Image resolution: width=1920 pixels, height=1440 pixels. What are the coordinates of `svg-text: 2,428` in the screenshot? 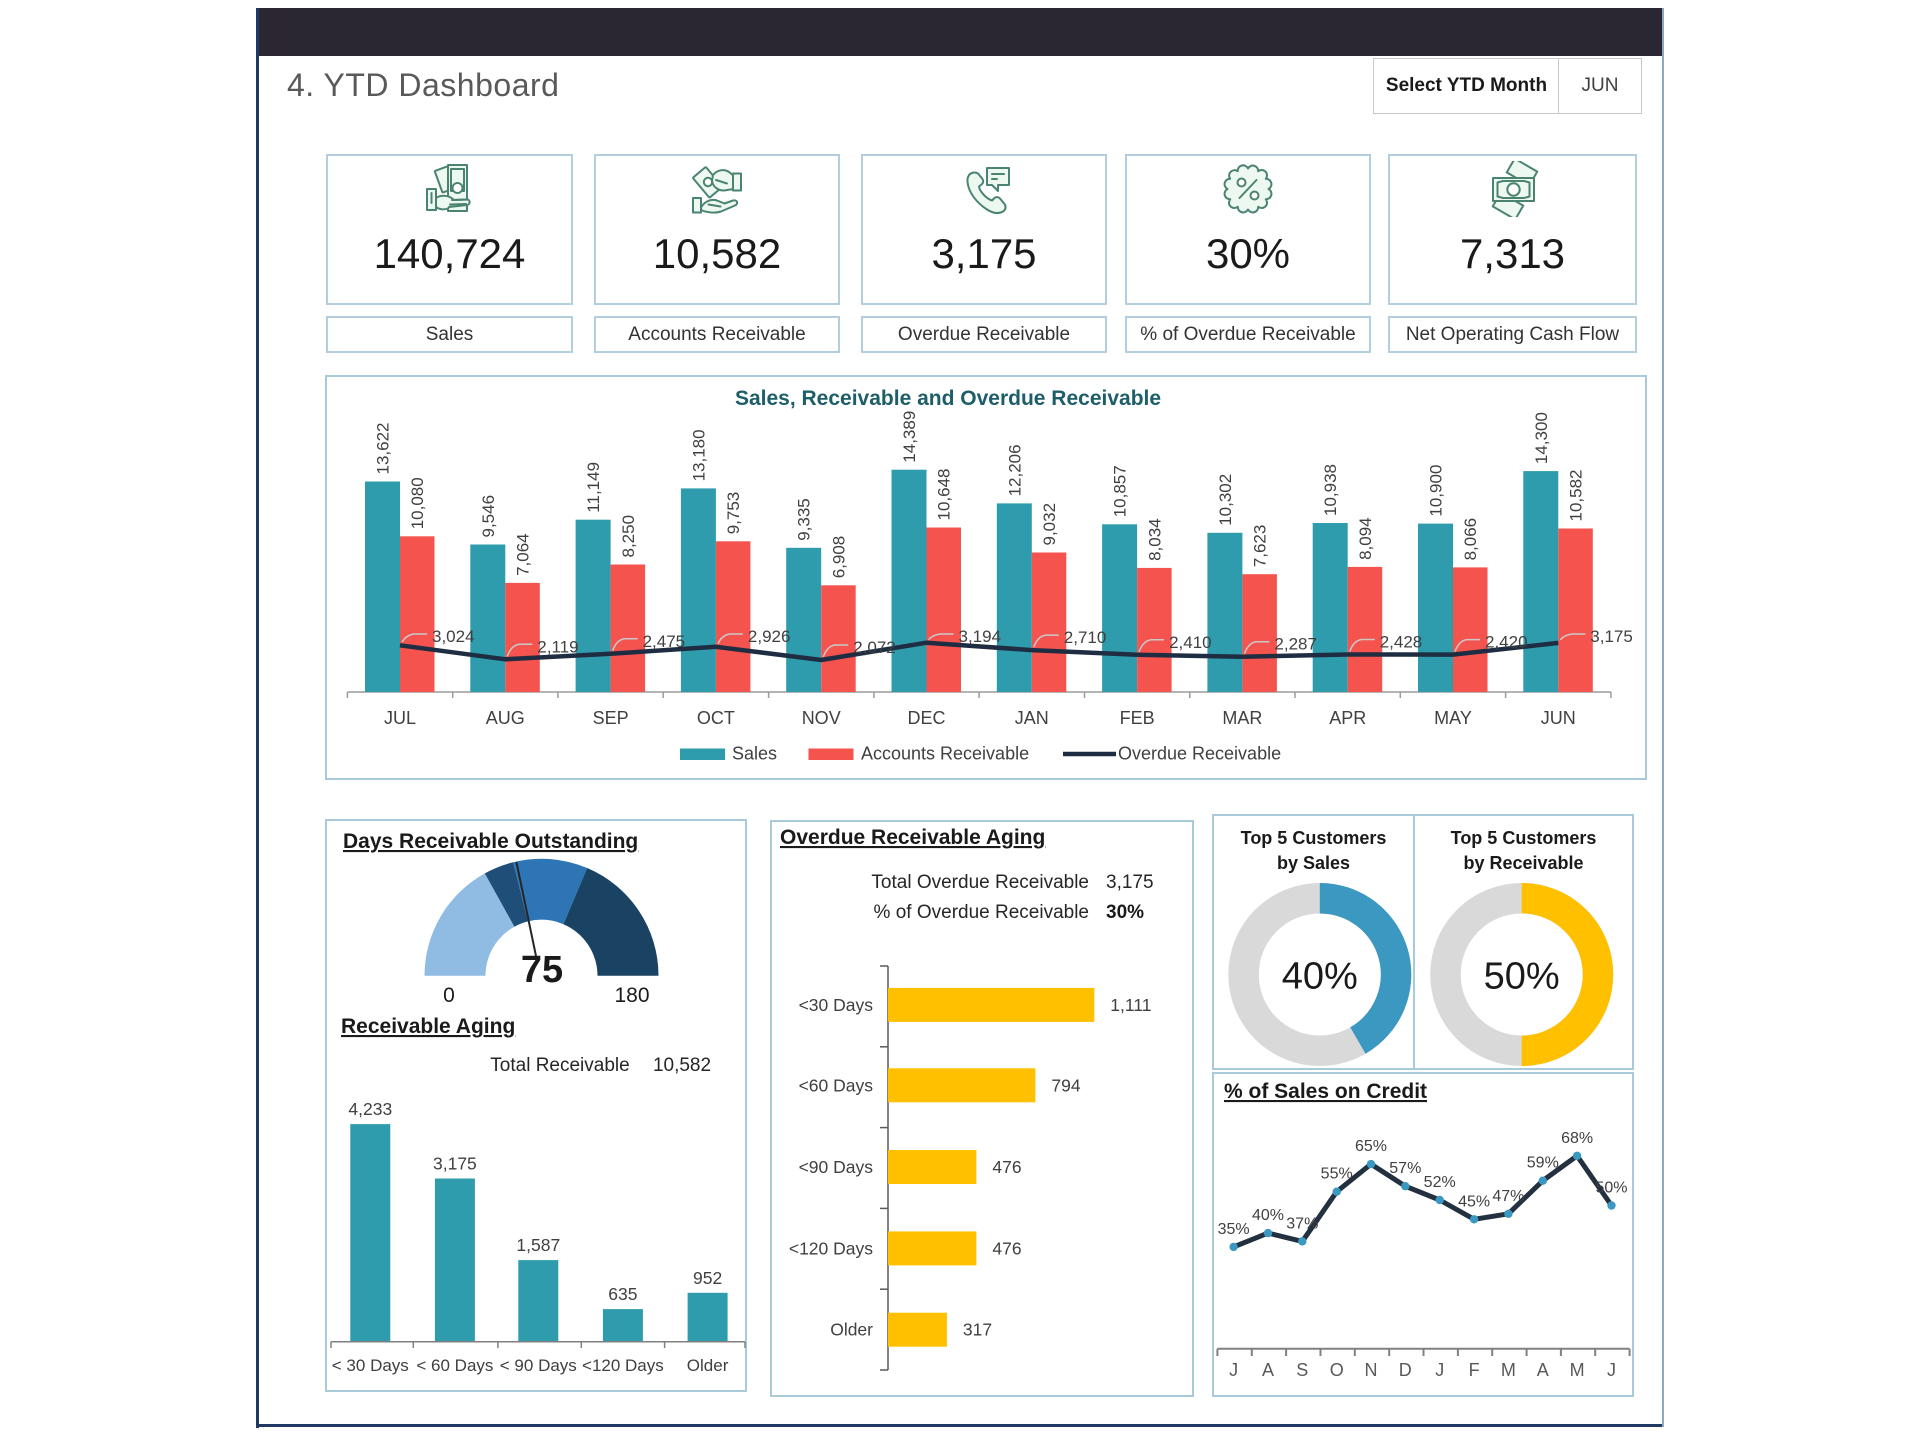 It's located at (1401, 642).